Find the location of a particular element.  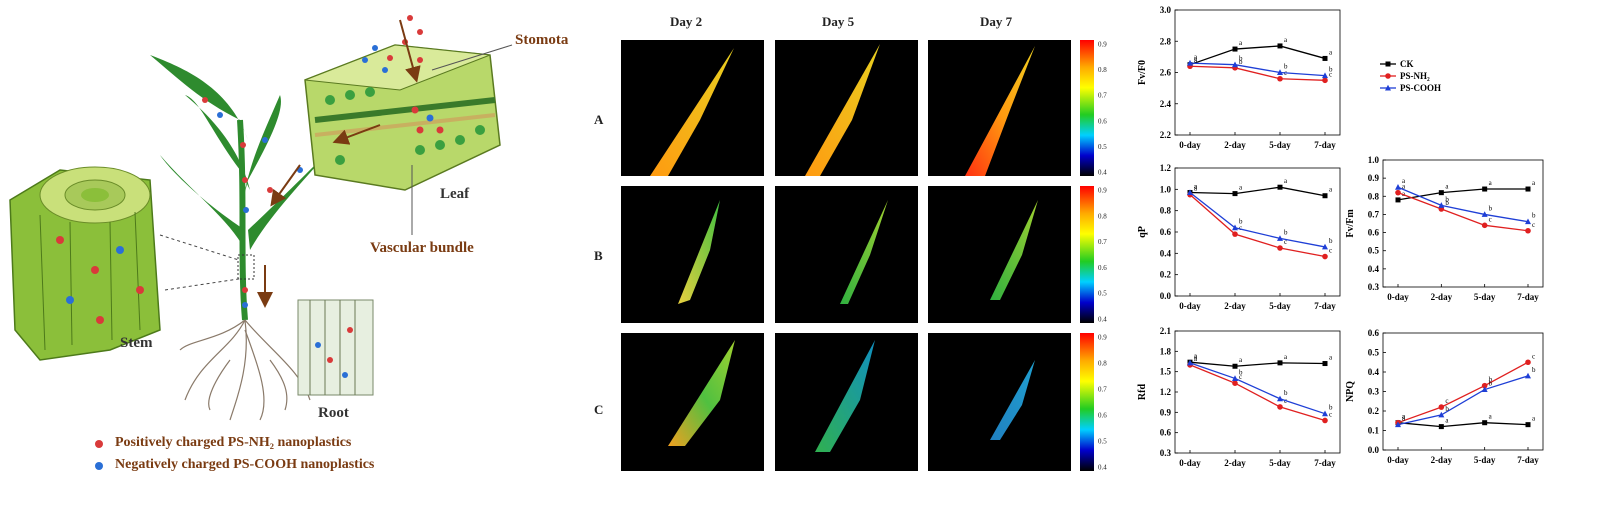

y-tick-label: 0.5 is located at coordinates (1374, 353).